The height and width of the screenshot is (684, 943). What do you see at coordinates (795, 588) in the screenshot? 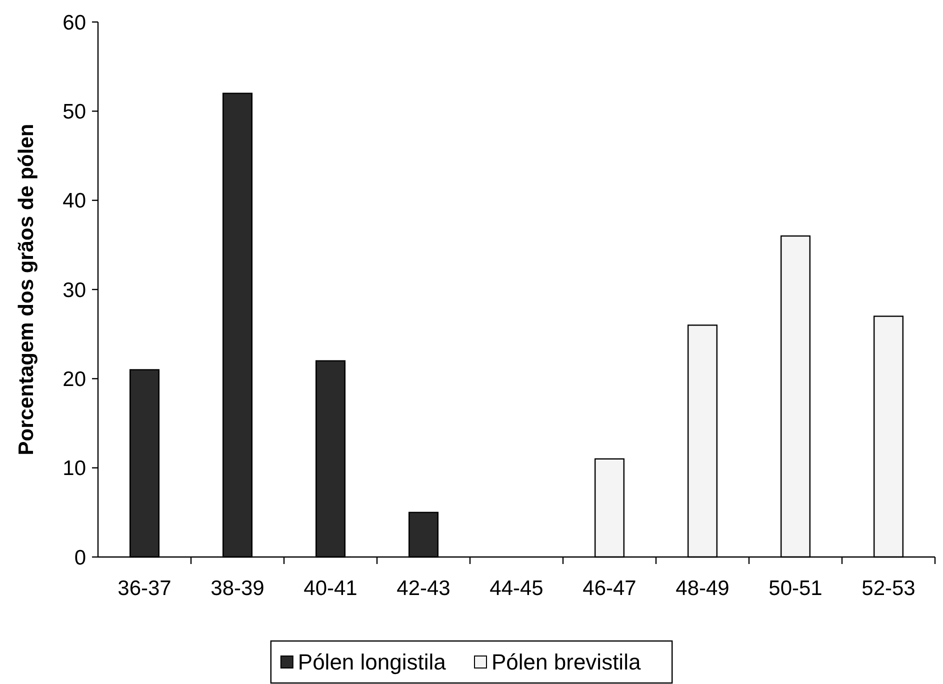
I see `x-tick-label: 50-51` at bounding box center [795, 588].